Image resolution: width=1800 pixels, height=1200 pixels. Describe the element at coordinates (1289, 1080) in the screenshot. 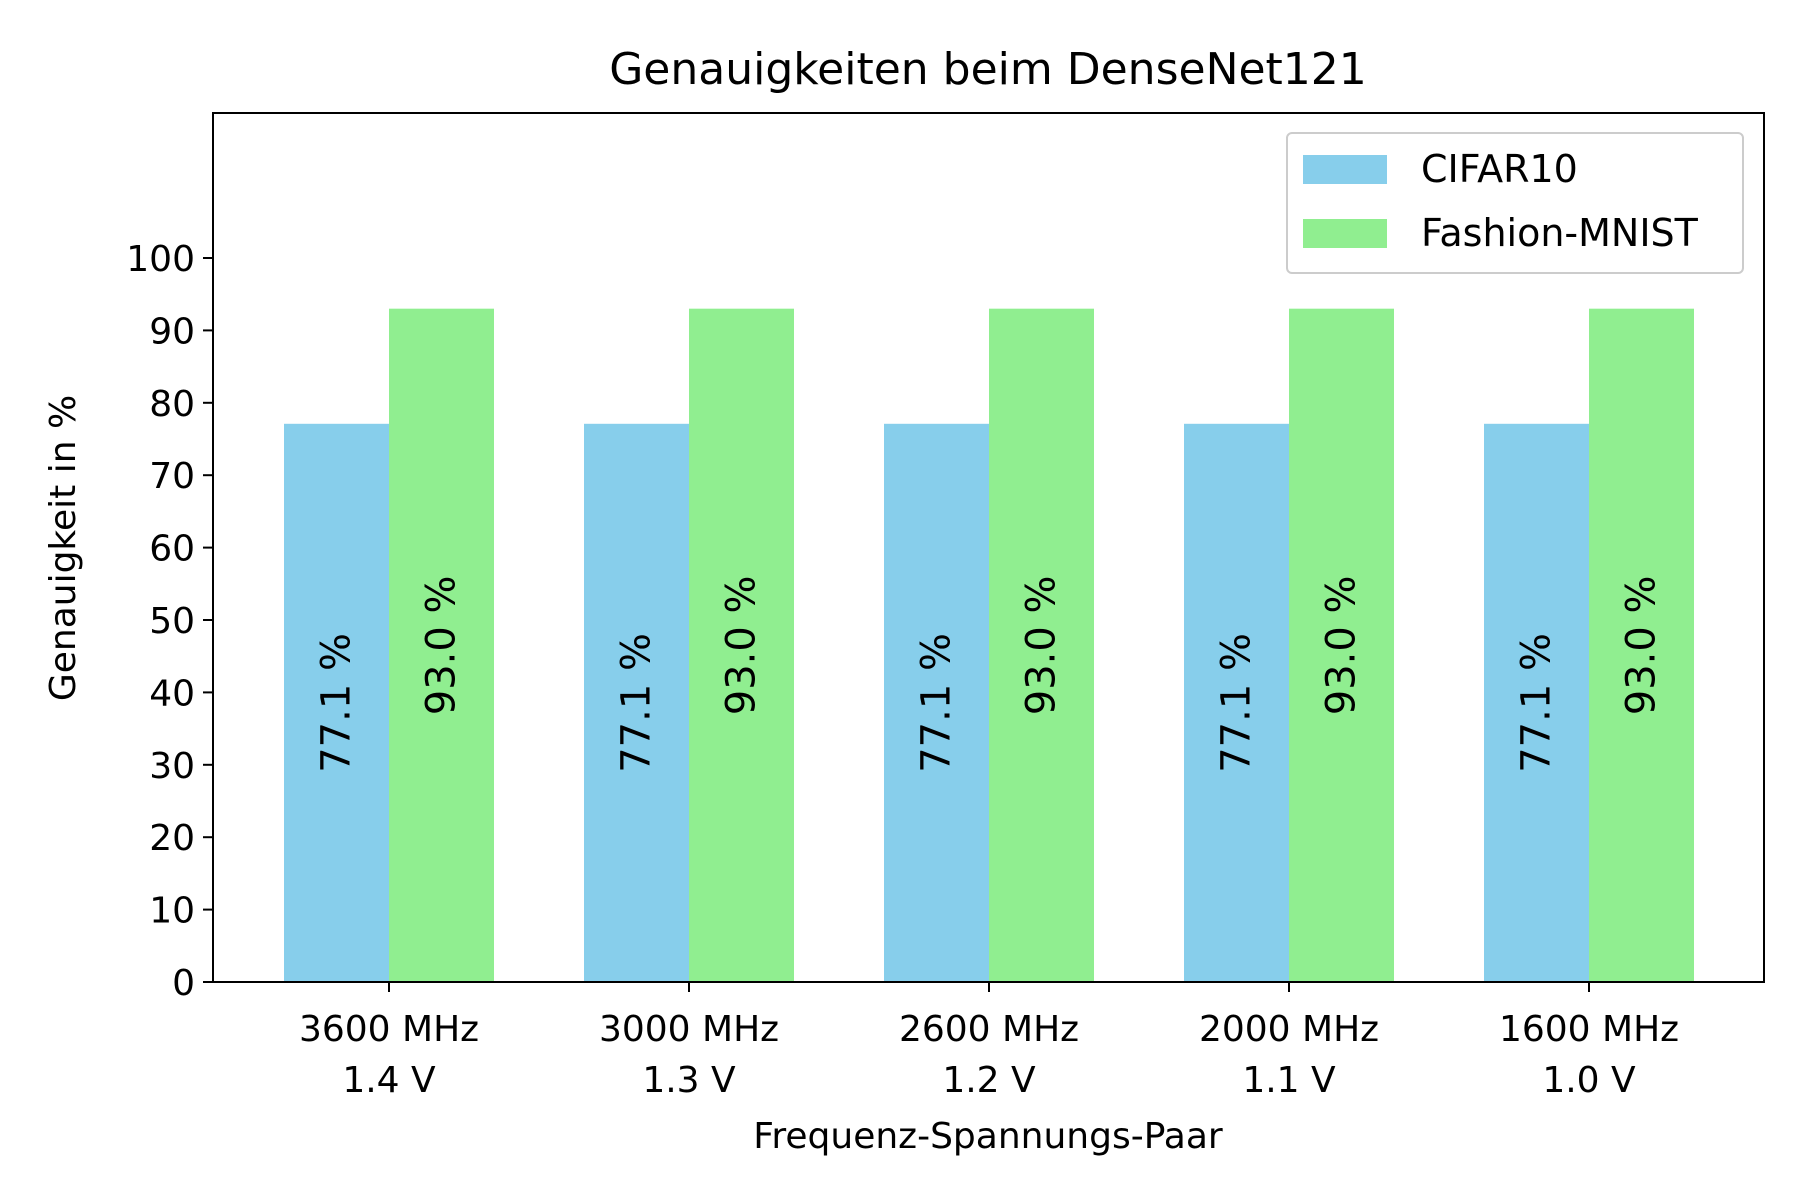

I see `x-tick-label-4-line-2: 1.1 V` at that location.